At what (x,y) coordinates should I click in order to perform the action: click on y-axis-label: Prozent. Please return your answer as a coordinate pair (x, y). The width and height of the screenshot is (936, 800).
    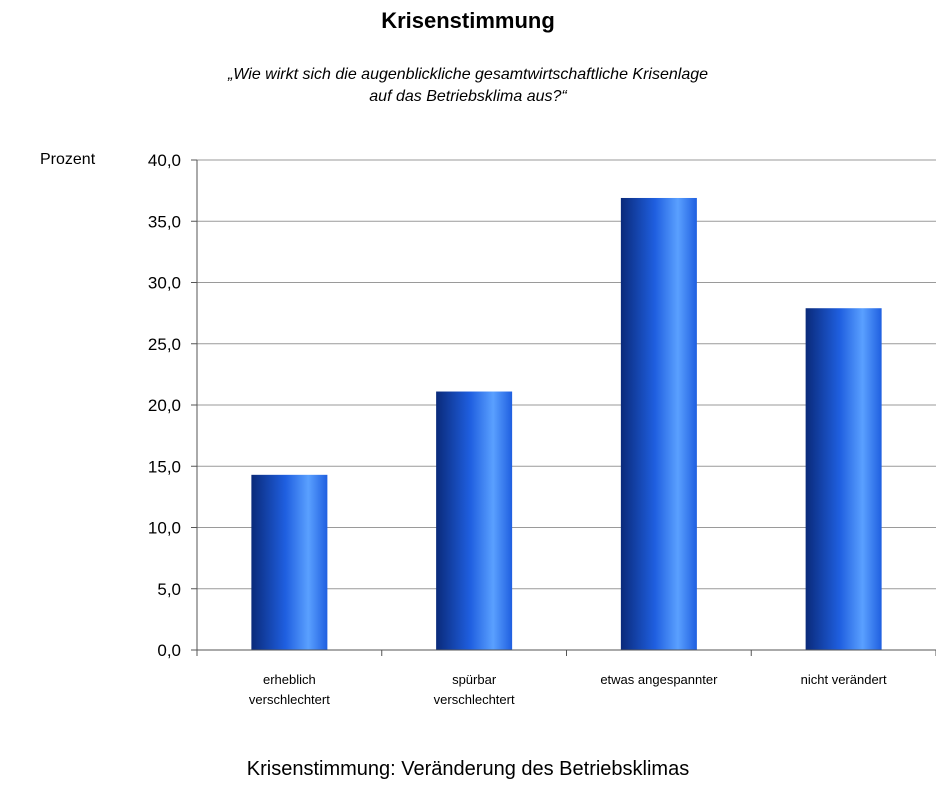
    Looking at the image, I should click on (68, 159).